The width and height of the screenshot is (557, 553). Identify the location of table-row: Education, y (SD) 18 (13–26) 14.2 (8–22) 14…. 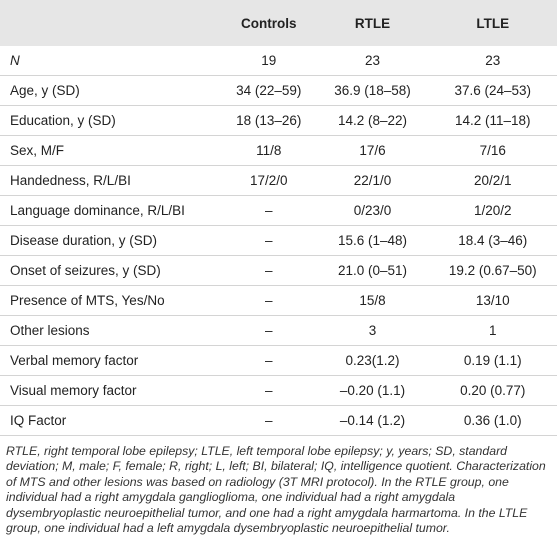
(278, 120).